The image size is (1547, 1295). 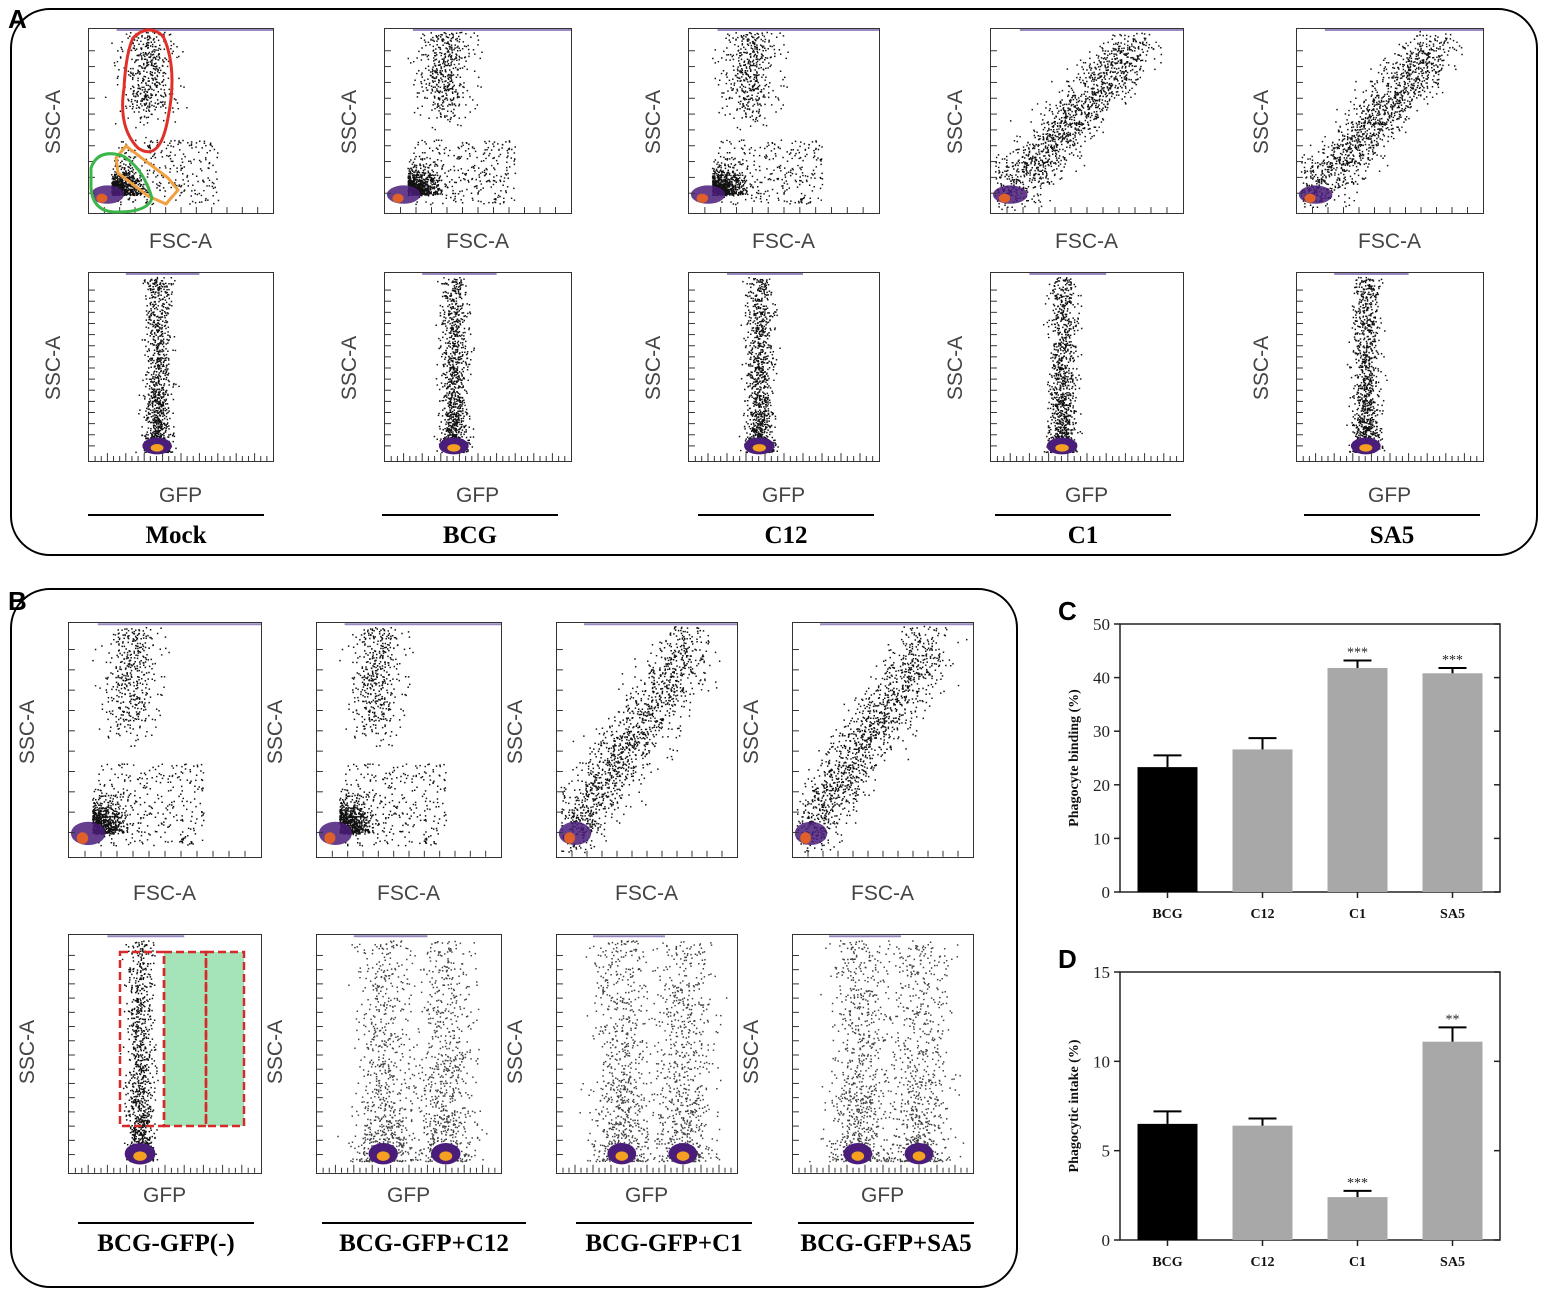 I want to click on gate-orange, so click(x=147, y=174).